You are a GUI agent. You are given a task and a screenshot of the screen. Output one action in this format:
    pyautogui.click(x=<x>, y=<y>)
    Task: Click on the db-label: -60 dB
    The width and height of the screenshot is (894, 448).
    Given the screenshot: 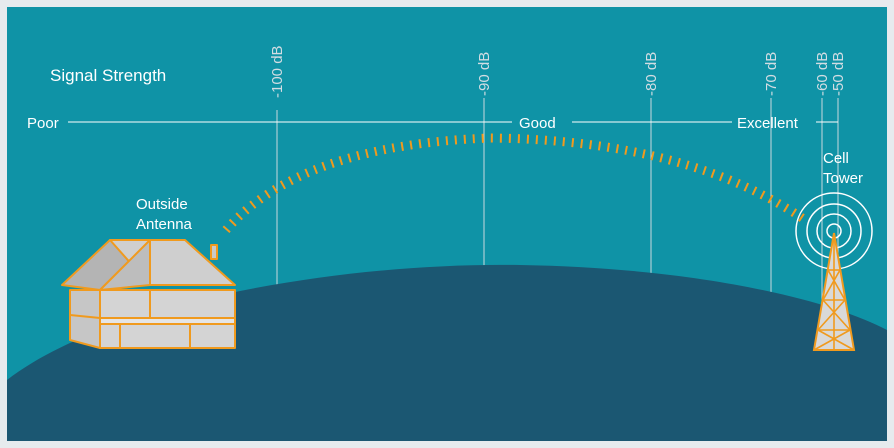 What is the action you would take?
    pyautogui.click(x=822, y=74)
    